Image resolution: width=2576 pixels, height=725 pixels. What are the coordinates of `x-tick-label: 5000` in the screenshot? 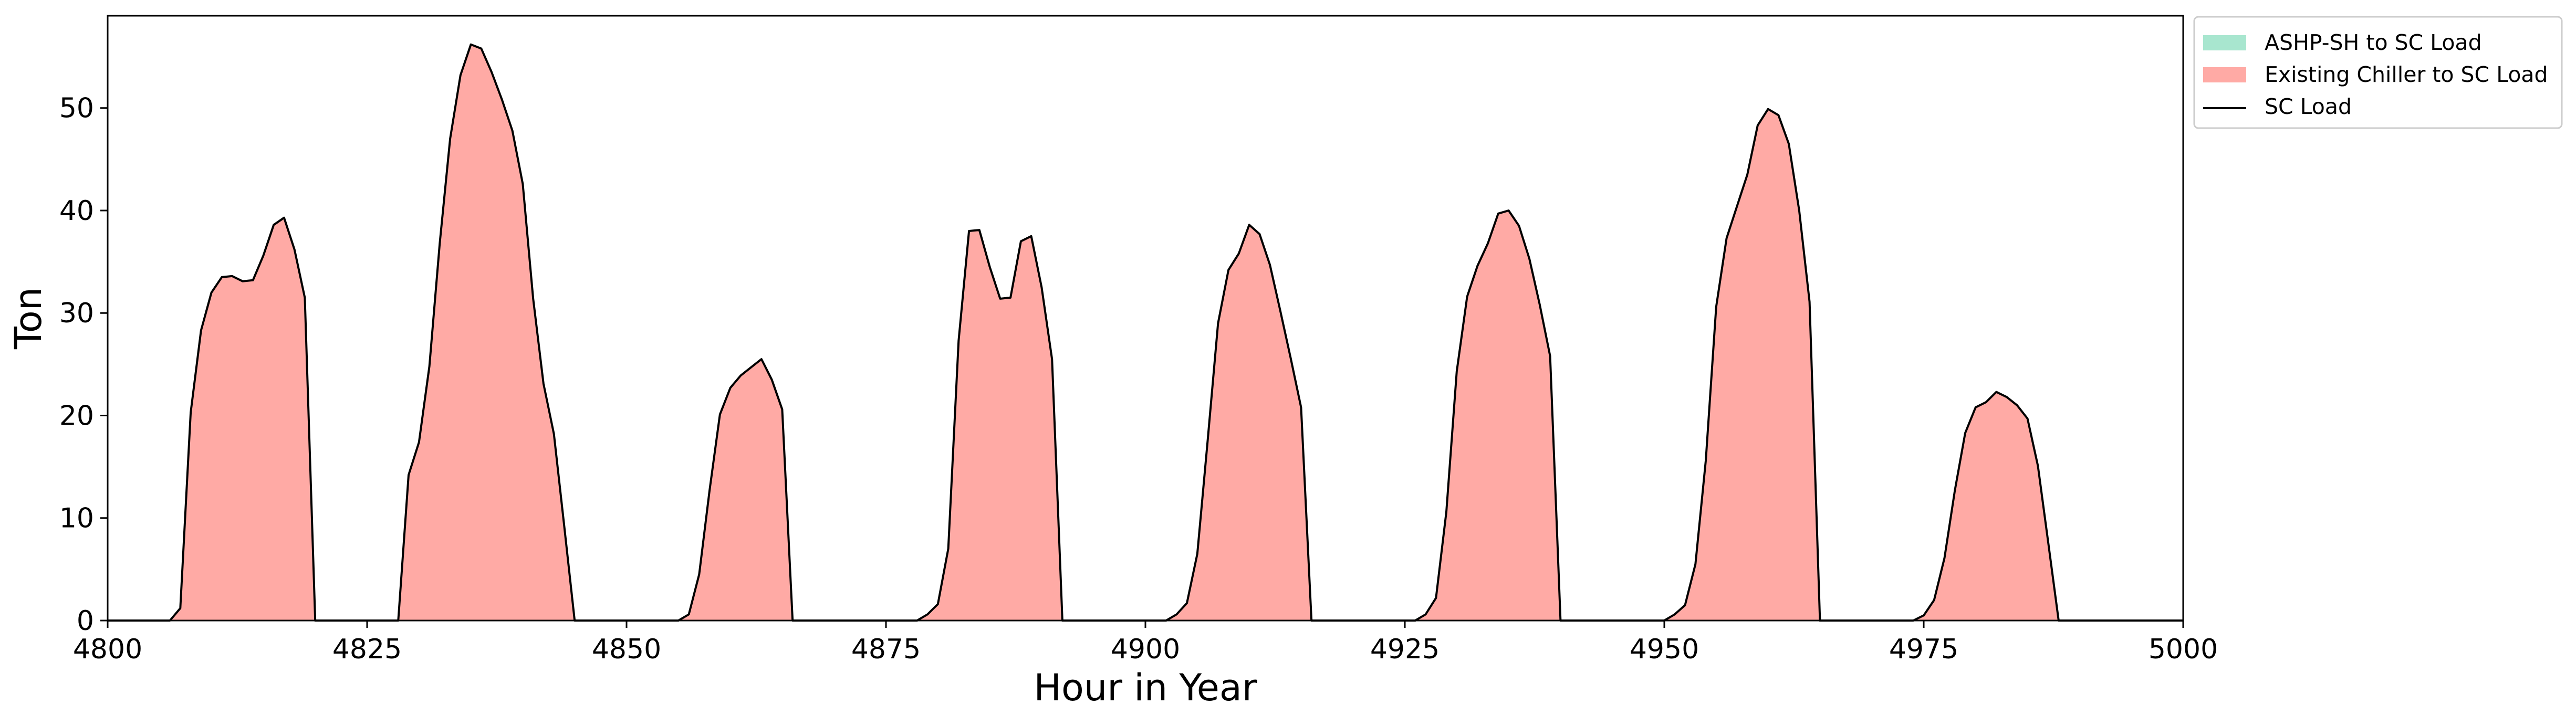 It's located at (2183, 649).